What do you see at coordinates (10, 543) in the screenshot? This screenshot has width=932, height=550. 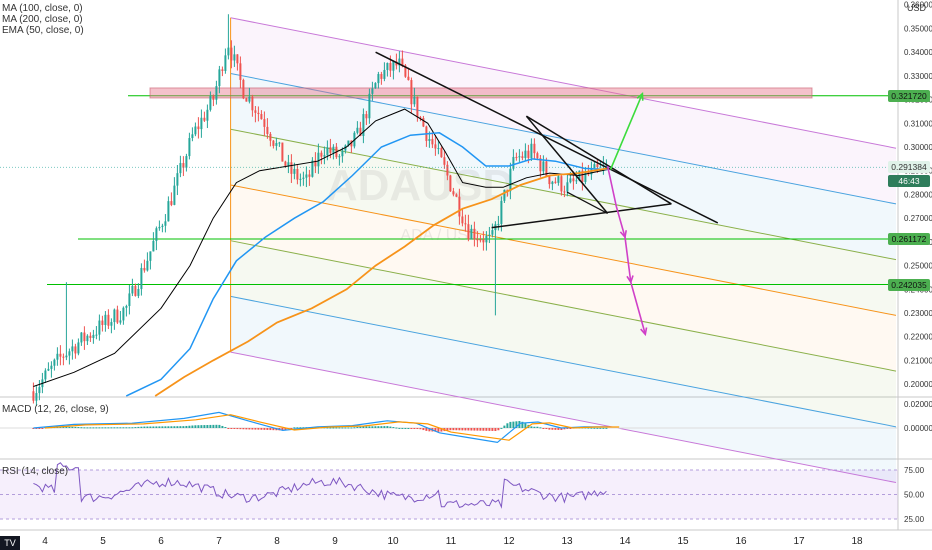 I see `tradingview-logo-icon: TV` at bounding box center [10, 543].